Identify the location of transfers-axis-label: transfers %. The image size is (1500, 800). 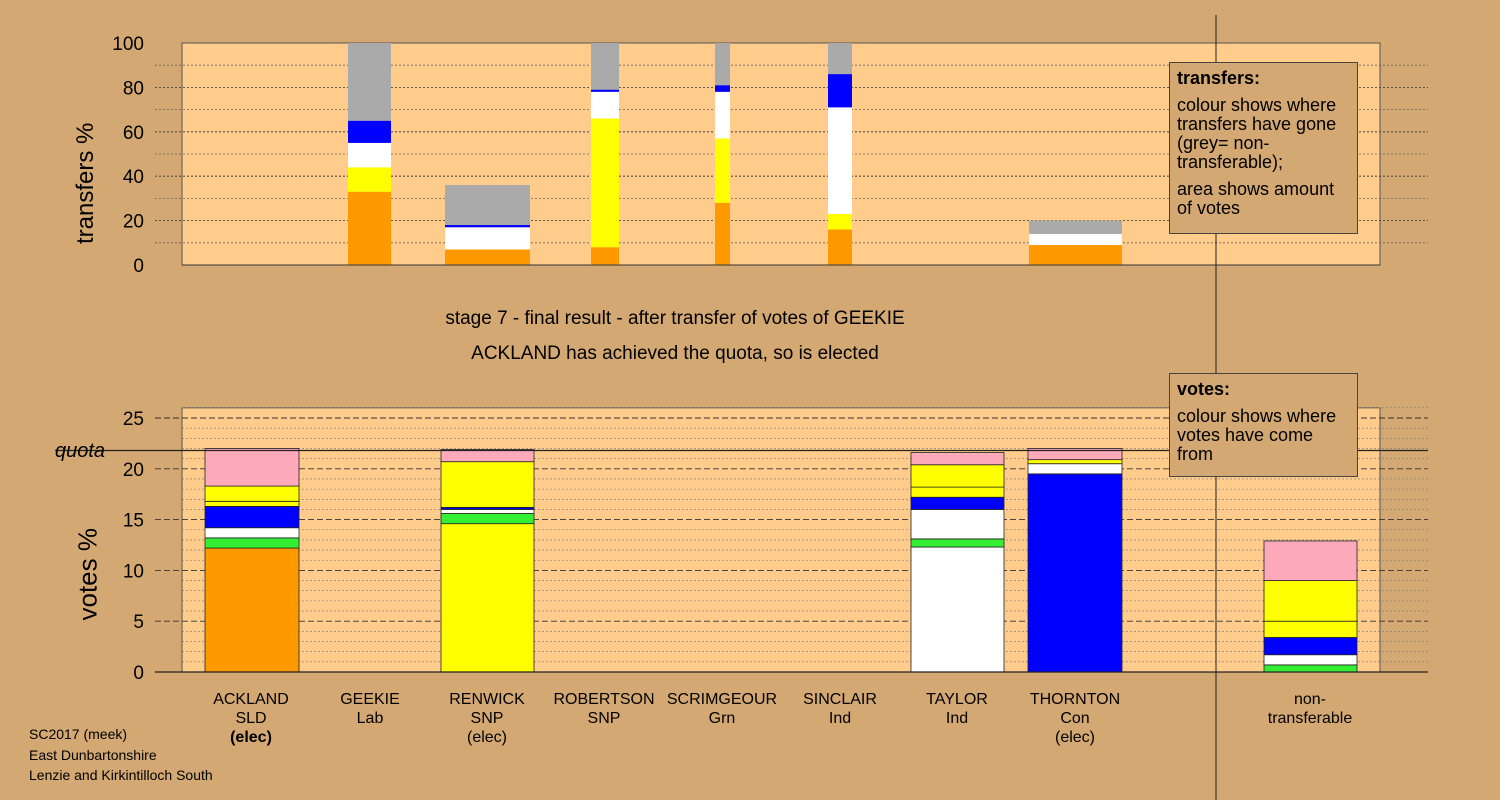
(85, 183).